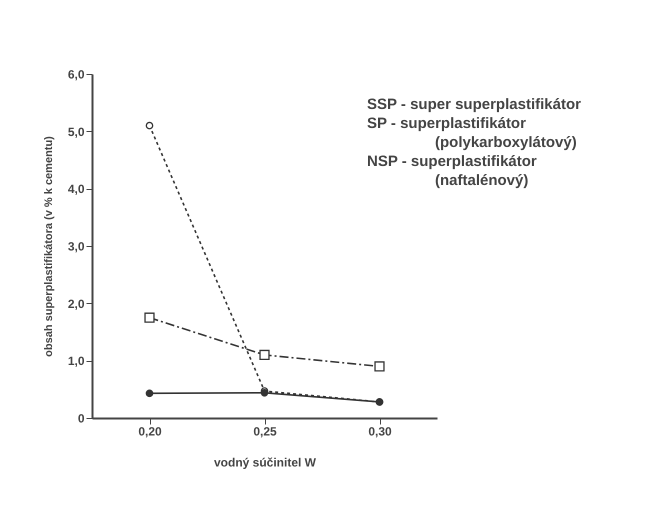  I want to click on y-tick-label: 2,0, so click(76, 303).